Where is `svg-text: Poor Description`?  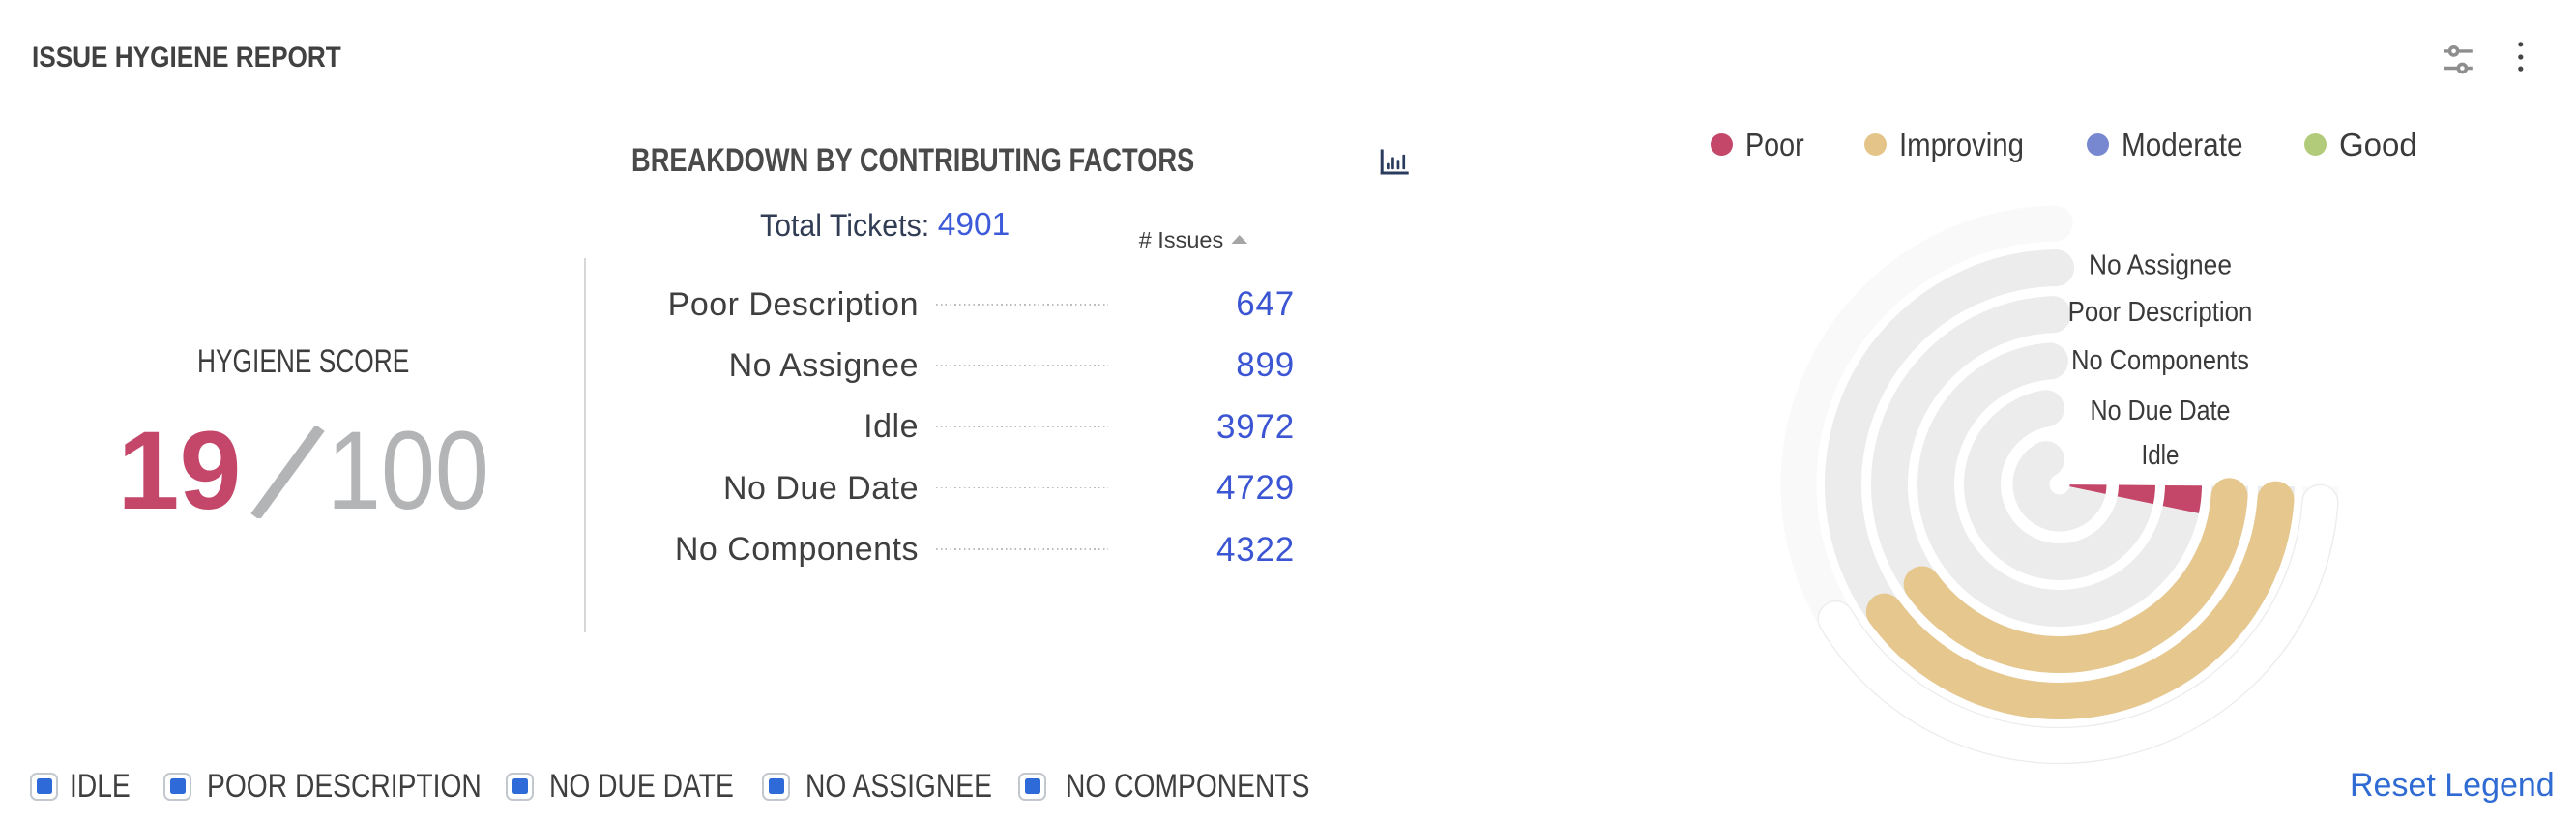
svg-text: Poor Description is located at coordinates (2160, 312).